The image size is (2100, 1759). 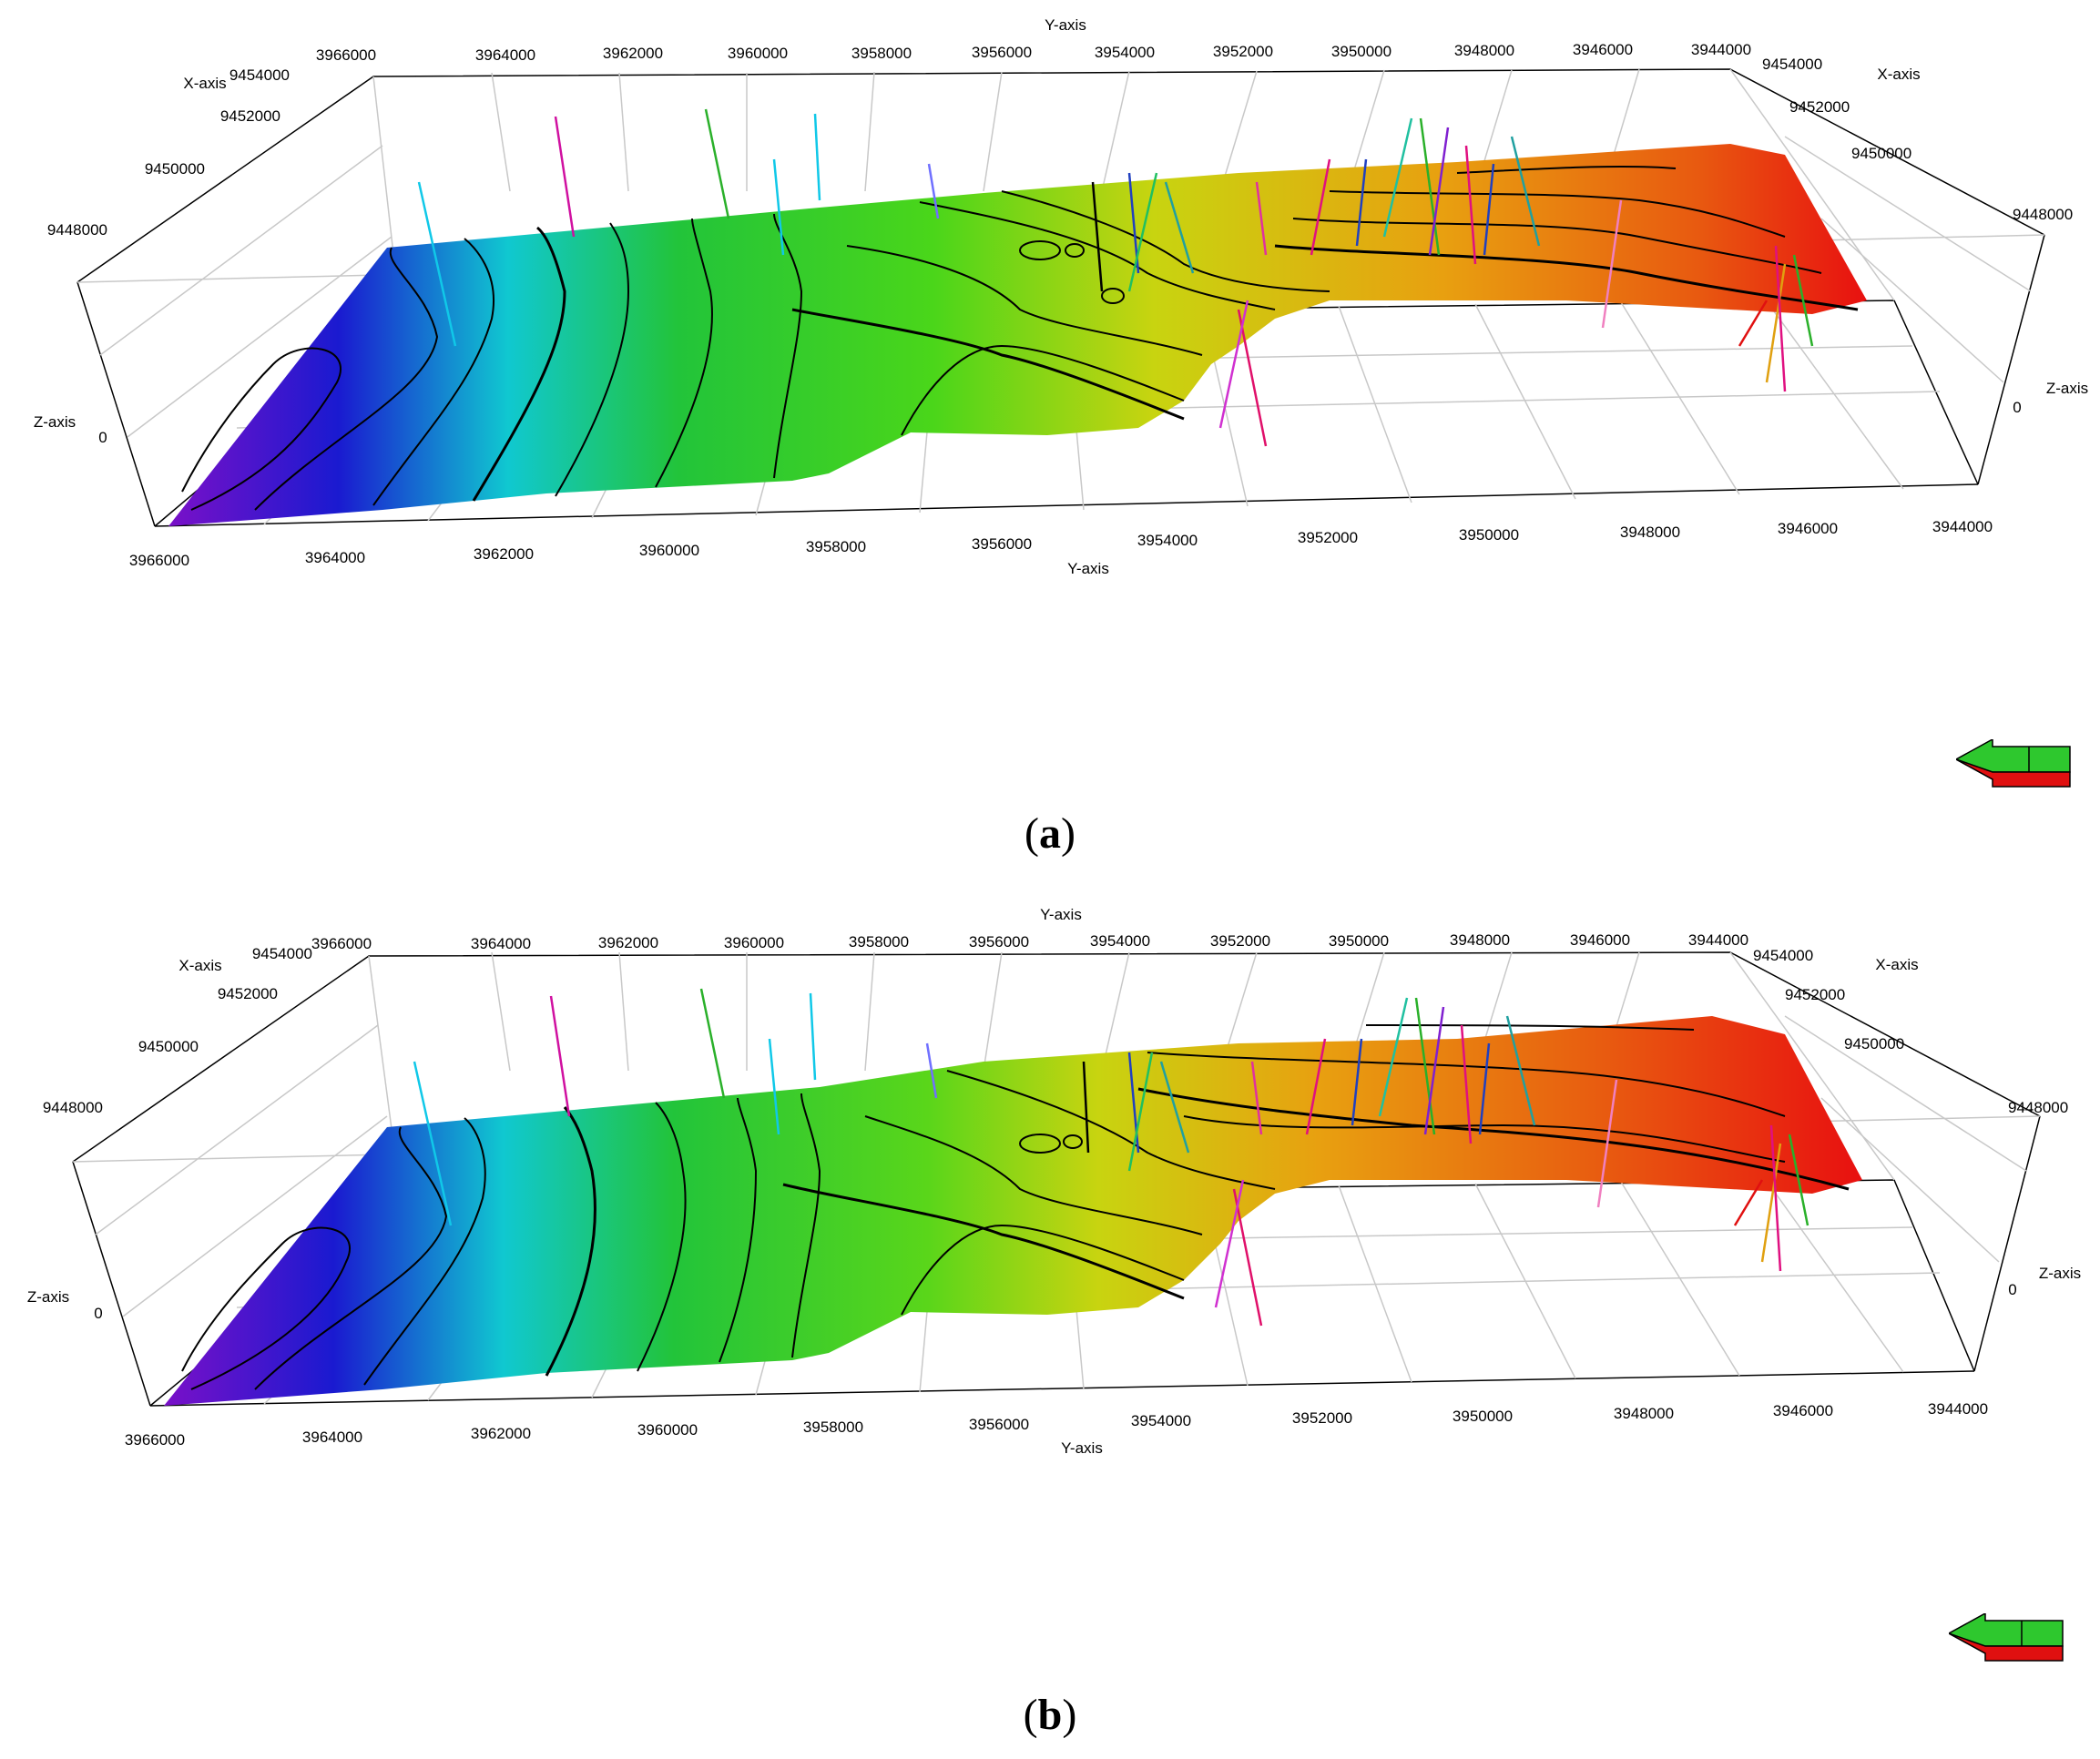 What do you see at coordinates (1050, 1715) in the screenshot?
I see `caption-b: (b)` at bounding box center [1050, 1715].